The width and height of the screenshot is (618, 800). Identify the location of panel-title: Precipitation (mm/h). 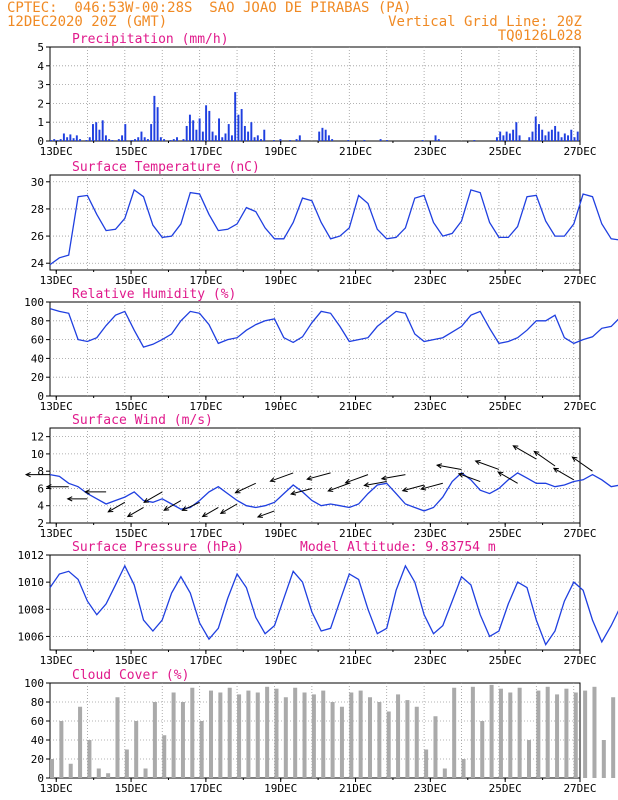
(150, 39).